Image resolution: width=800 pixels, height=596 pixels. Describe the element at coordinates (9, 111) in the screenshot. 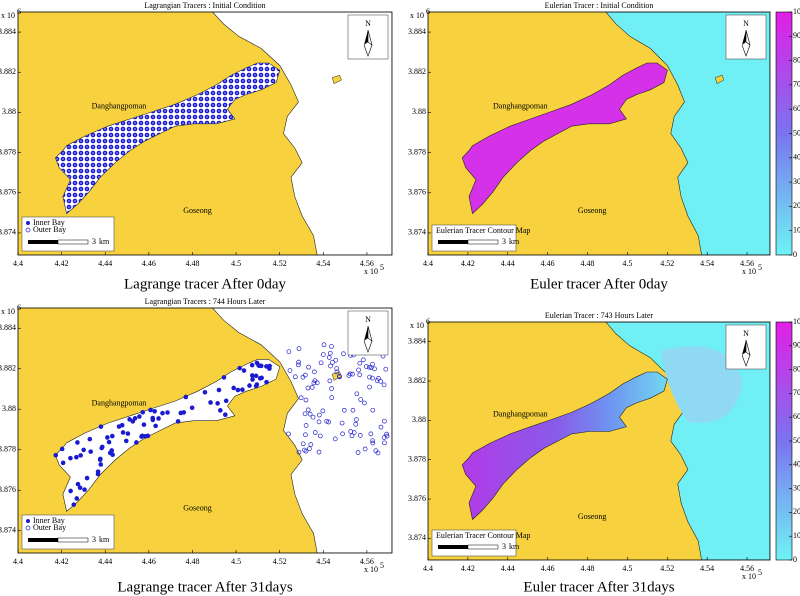

I see `y-tick-label: 3.88` at that location.